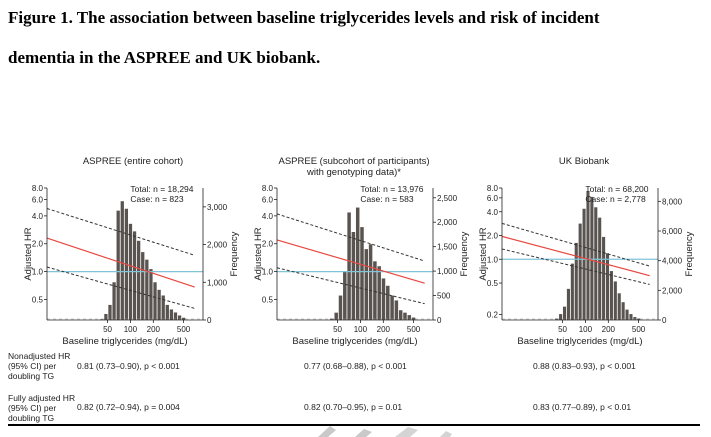  I want to click on right-tick-label: 4,000, so click(672, 261).